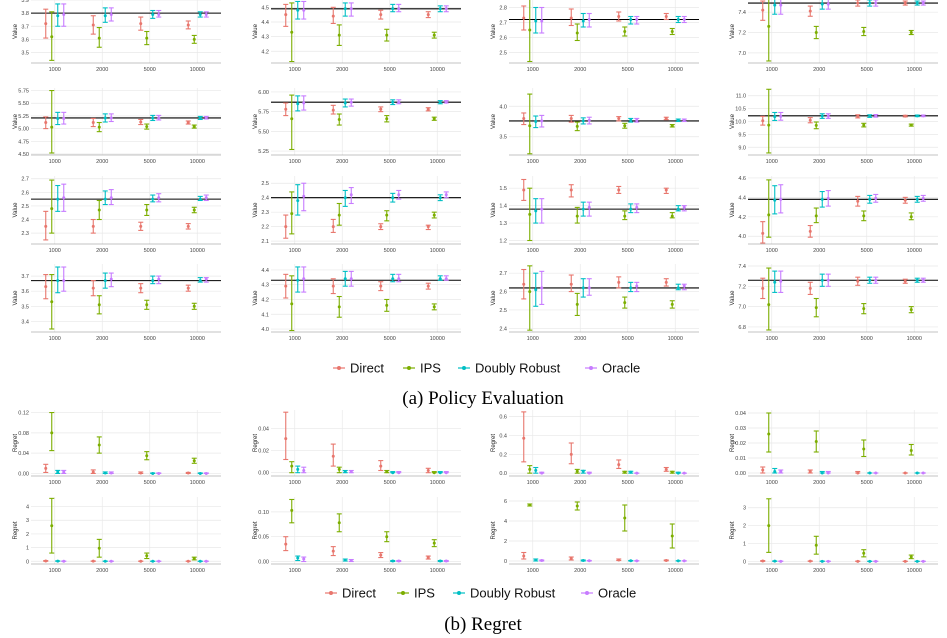  Describe the element at coordinates (357, 535) in the screenshot. I see `panel-regret-r5-c1: 0.00 0.05 0.10 1000 2000 5000 10000 Regret` at that location.